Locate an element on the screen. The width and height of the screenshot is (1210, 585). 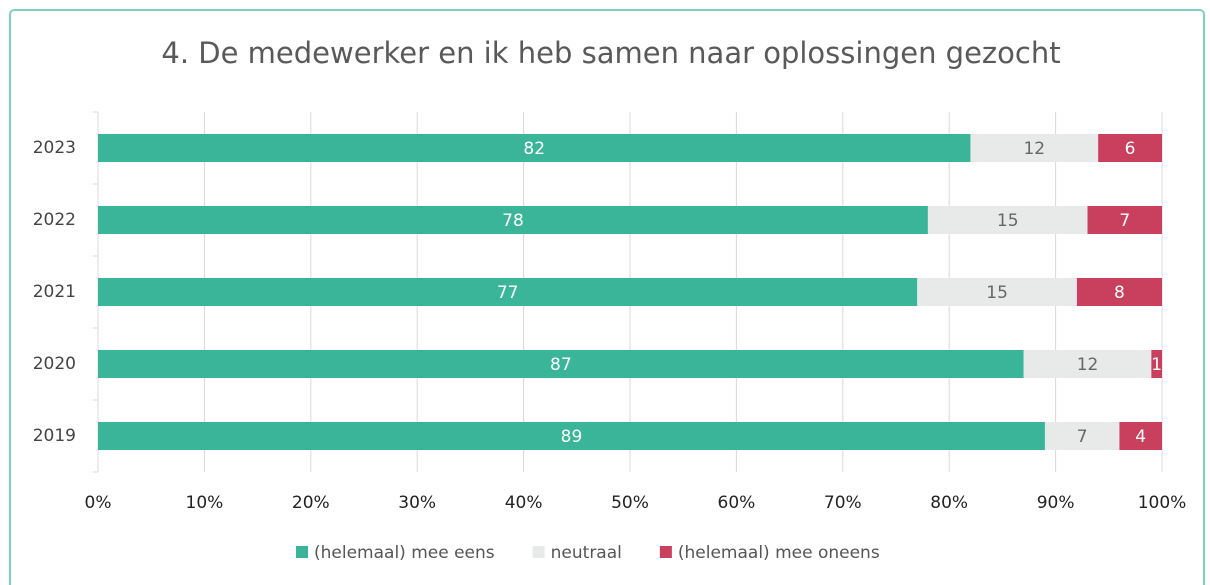
x-tick-label: 20% is located at coordinates (311, 503).